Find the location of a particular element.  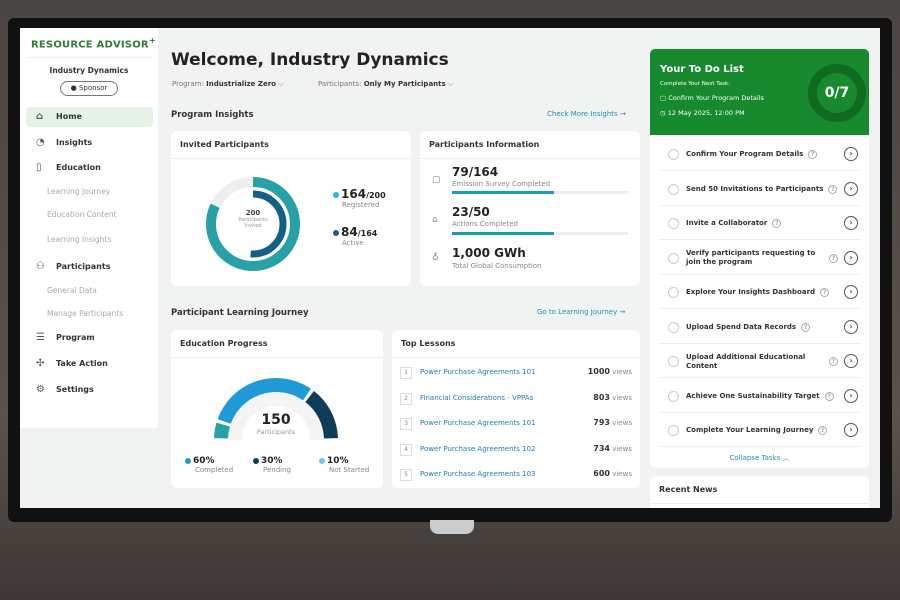

lesson-row: 5 Power Purchase Agreements 103 600 views is located at coordinates (516, 475).